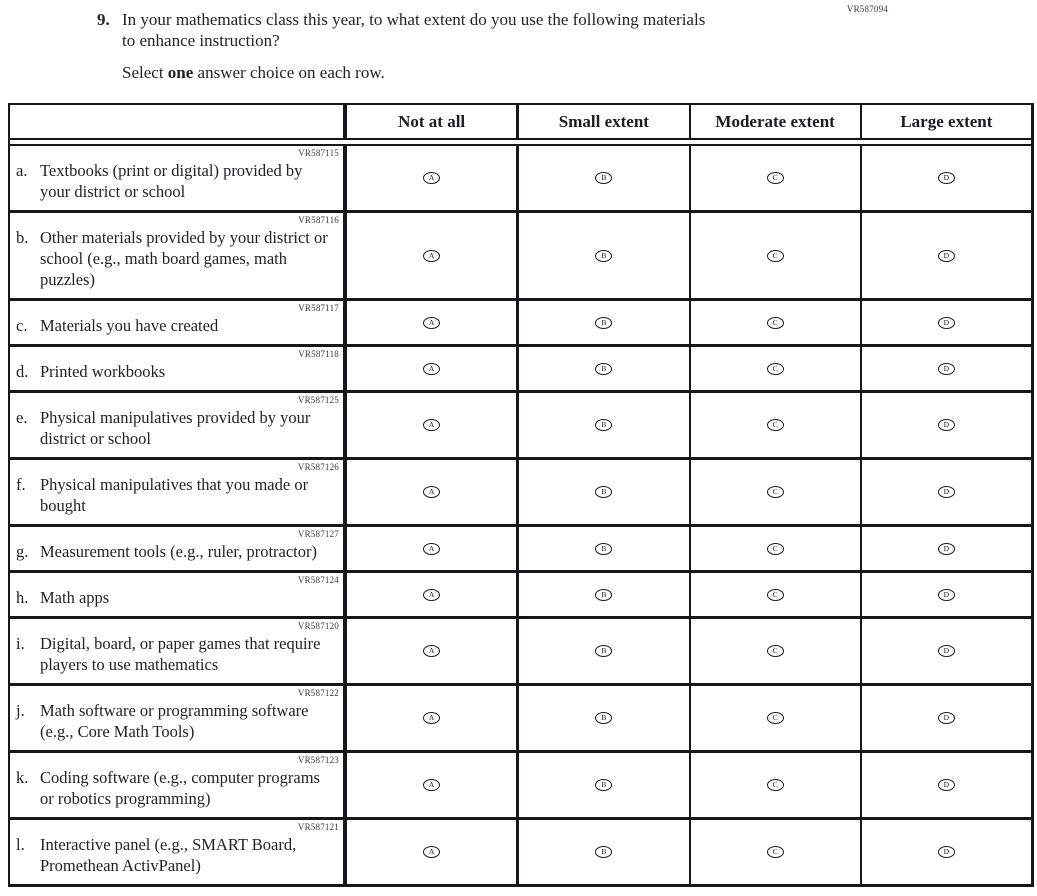 The height and width of the screenshot is (896, 1037). What do you see at coordinates (201, 40) in the screenshot?
I see `question-text-line-2: to enhance instruction?` at bounding box center [201, 40].